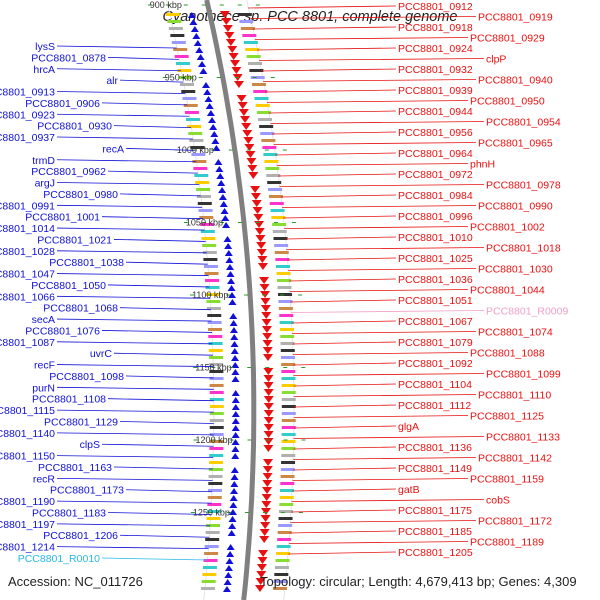  What do you see at coordinates (482, 165) in the screenshot?
I see `right-gene-label: phnH` at bounding box center [482, 165].